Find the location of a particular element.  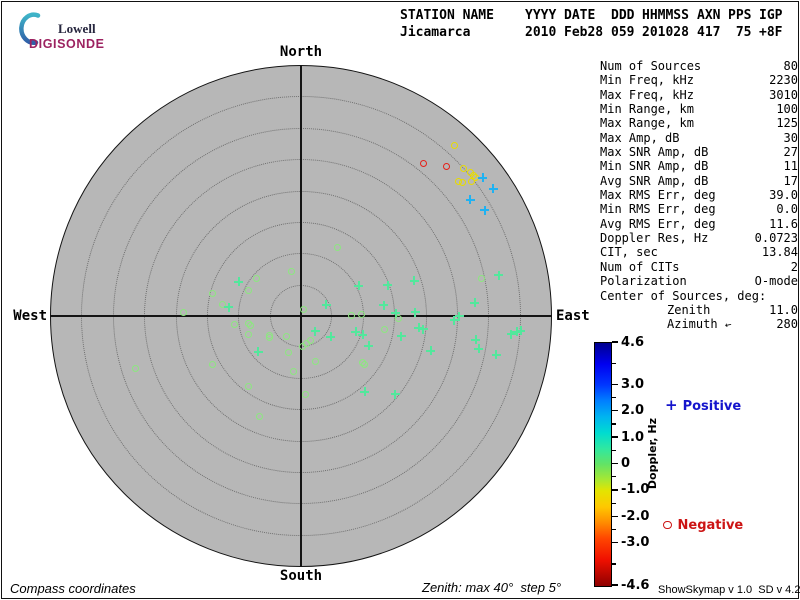

stat-row: Min SNR Amp, dB 11 is located at coordinates (699, 166).